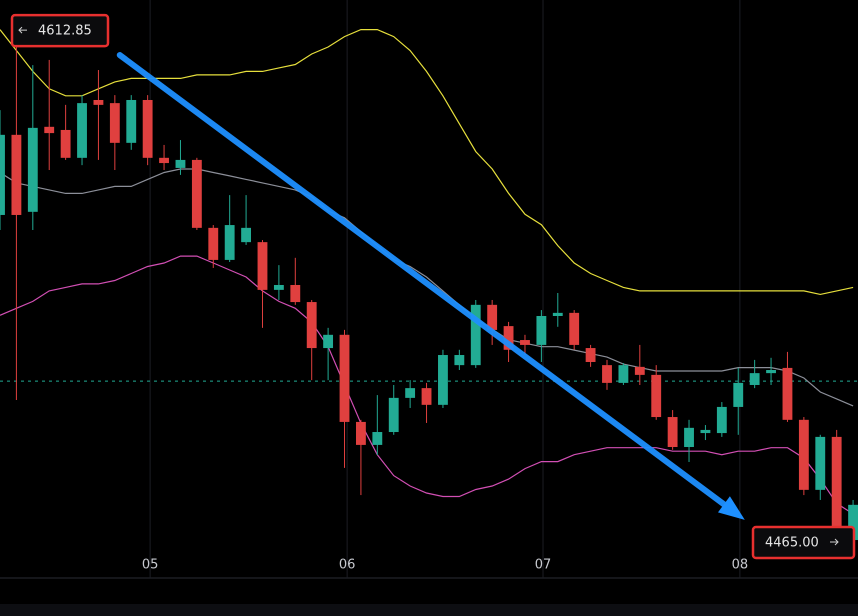 This screenshot has height=616, width=858. Describe the element at coordinates (150, 565) in the screenshot. I see `x-tick-label: 05` at that location.